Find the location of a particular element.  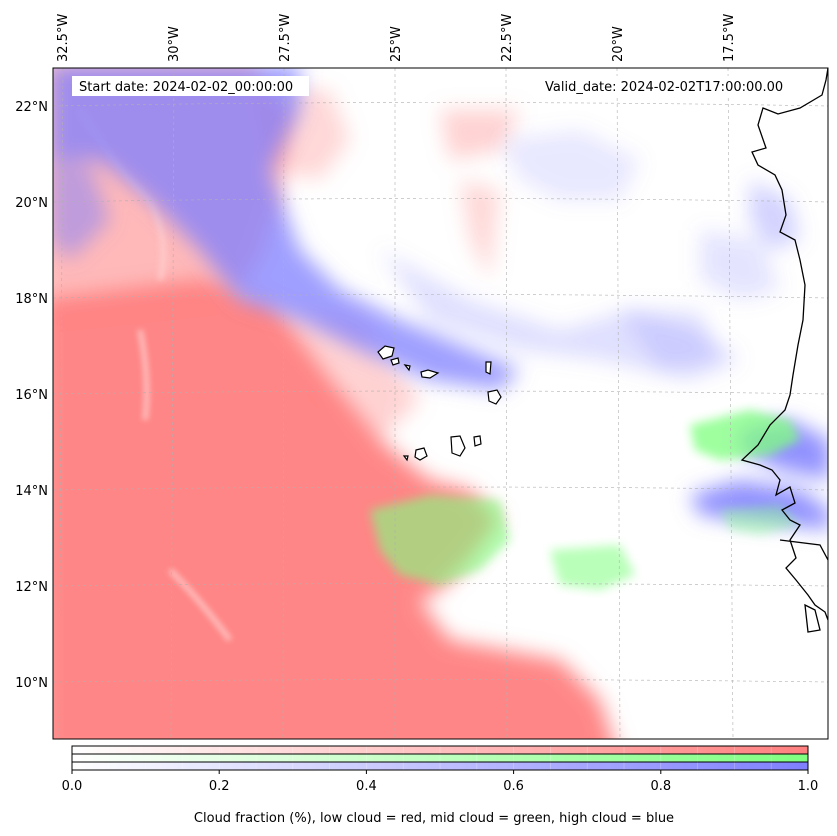

lon-label: 25°W is located at coordinates (396, 44).